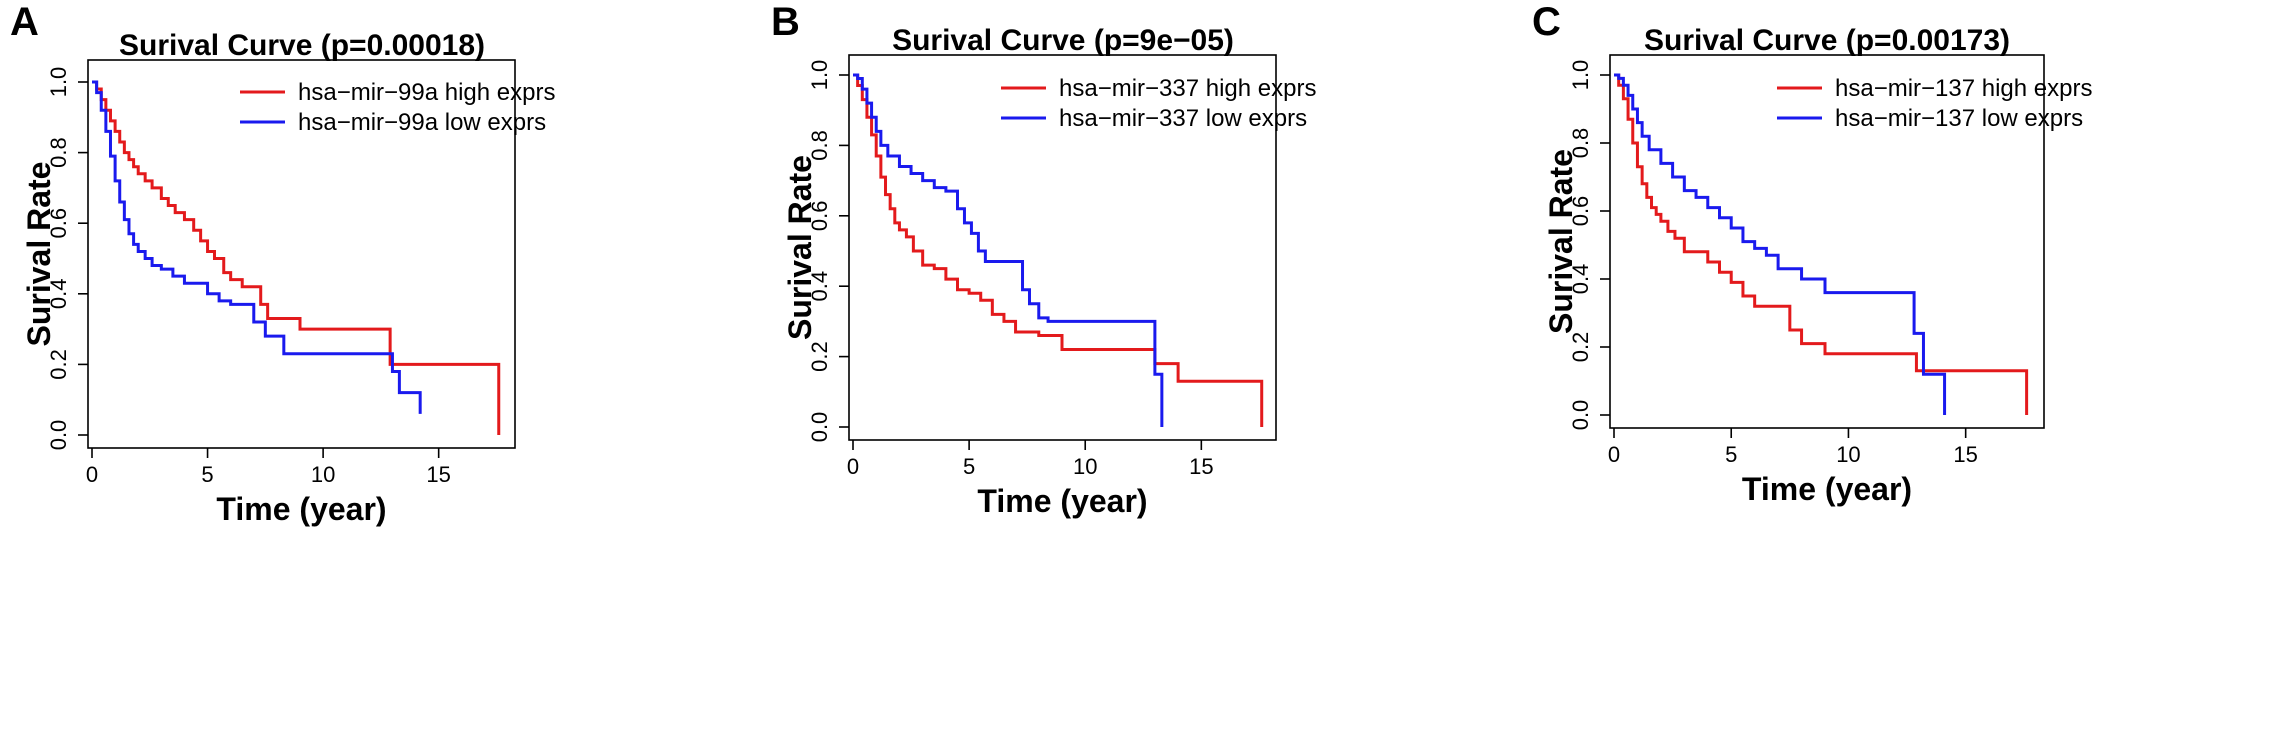 This screenshot has width=2283, height=750. I want to click on chart-title: Surival Curve (p=9e−05), so click(1063, 40).